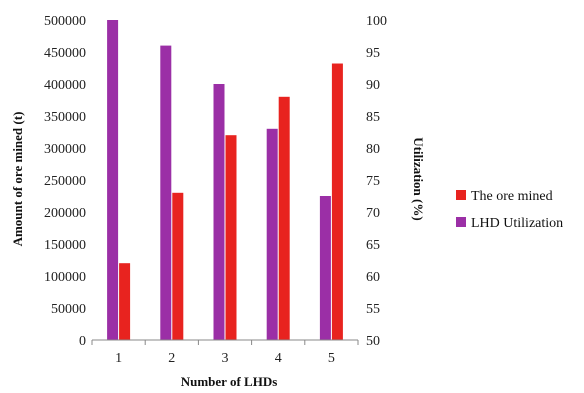 Image resolution: width=584 pixels, height=393 pixels. What do you see at coordinates (376, 21) in the screenshot?
I see `y-right-tick-label: 100` at bounding box center [376, 21].